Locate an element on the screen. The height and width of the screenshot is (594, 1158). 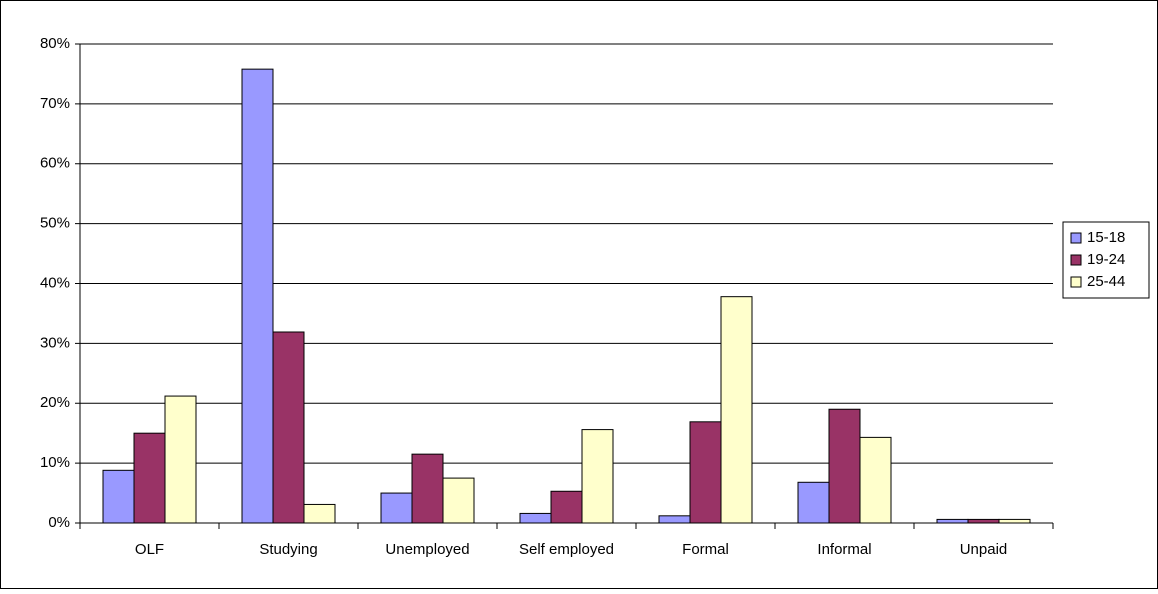
y-tick-label: 10% is located at coordinates (55, 462).